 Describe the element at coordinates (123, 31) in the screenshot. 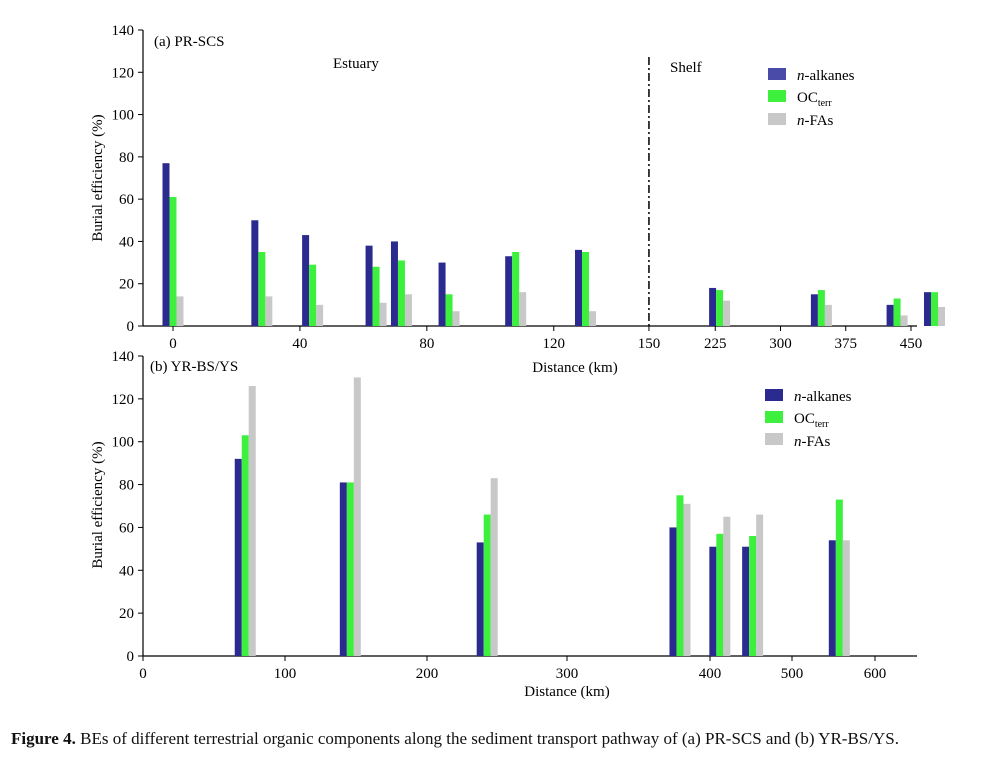

I see `a-y-tick-label: 140` at that location.